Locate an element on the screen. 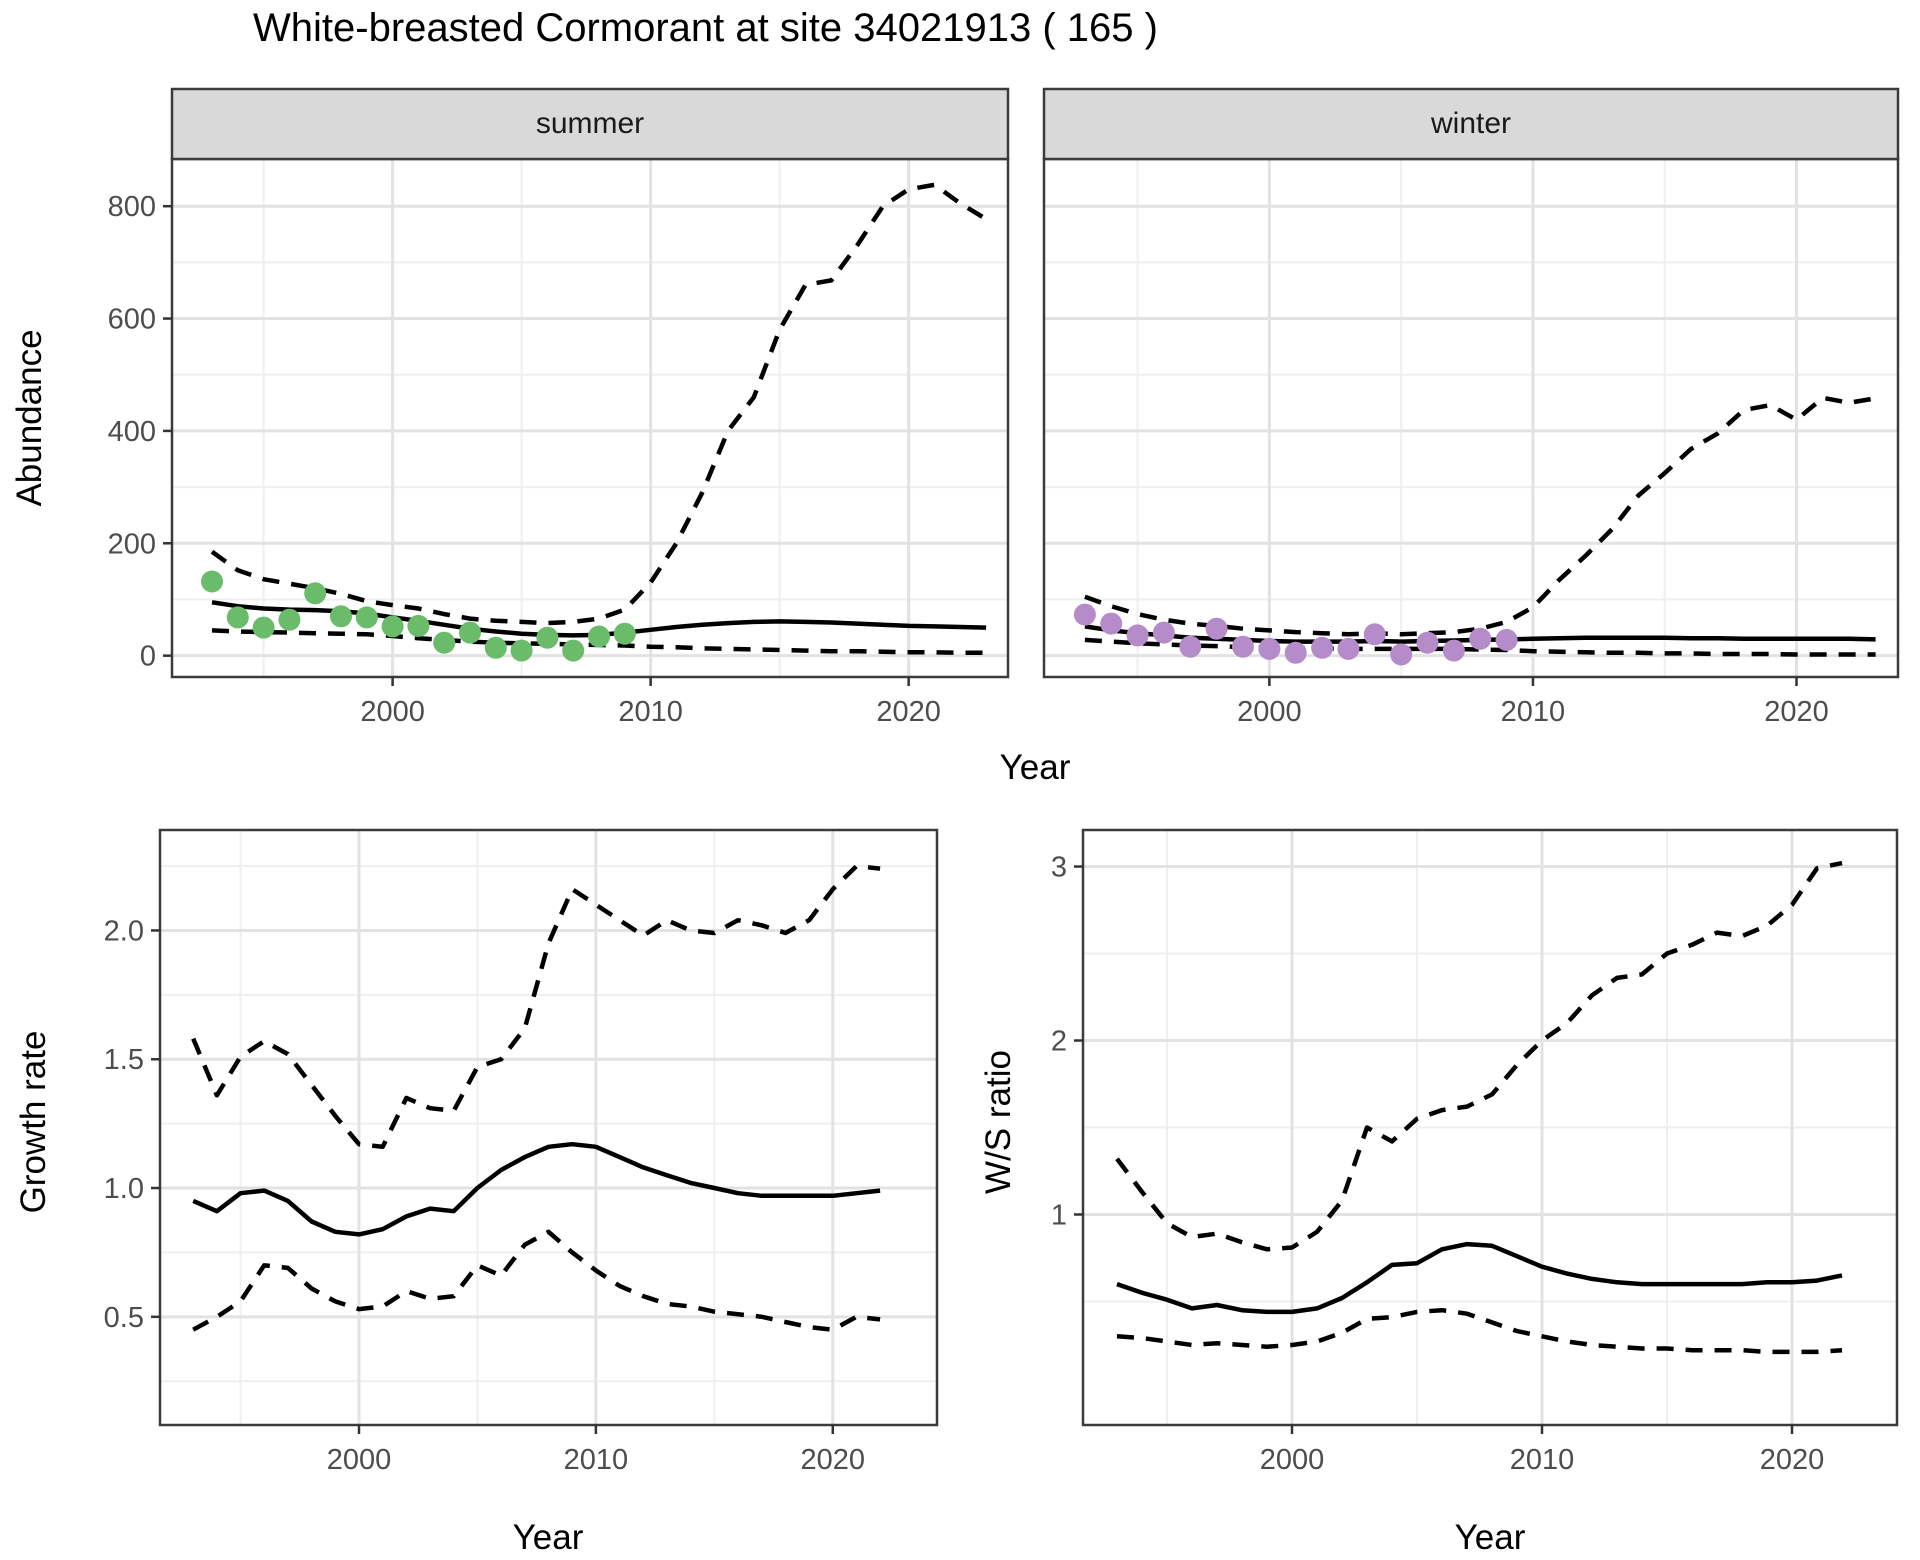  y-axis-title-ws-ratio: W/S ratio is located at coordinates (998, 1122).